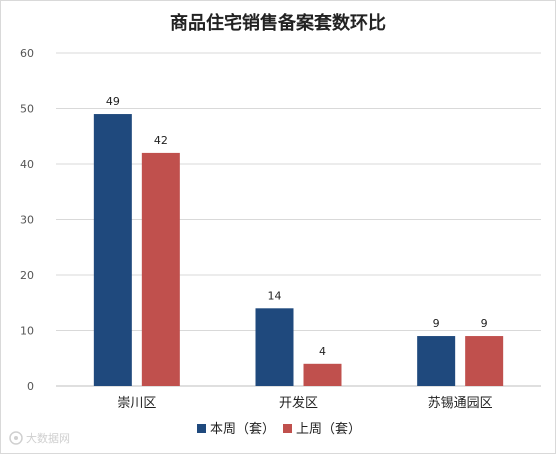 This screenshot has width=556, height=454. Describe the element at coordinates (27, 331) in the screenshot. I see `y-tick-label: 10` at that location.